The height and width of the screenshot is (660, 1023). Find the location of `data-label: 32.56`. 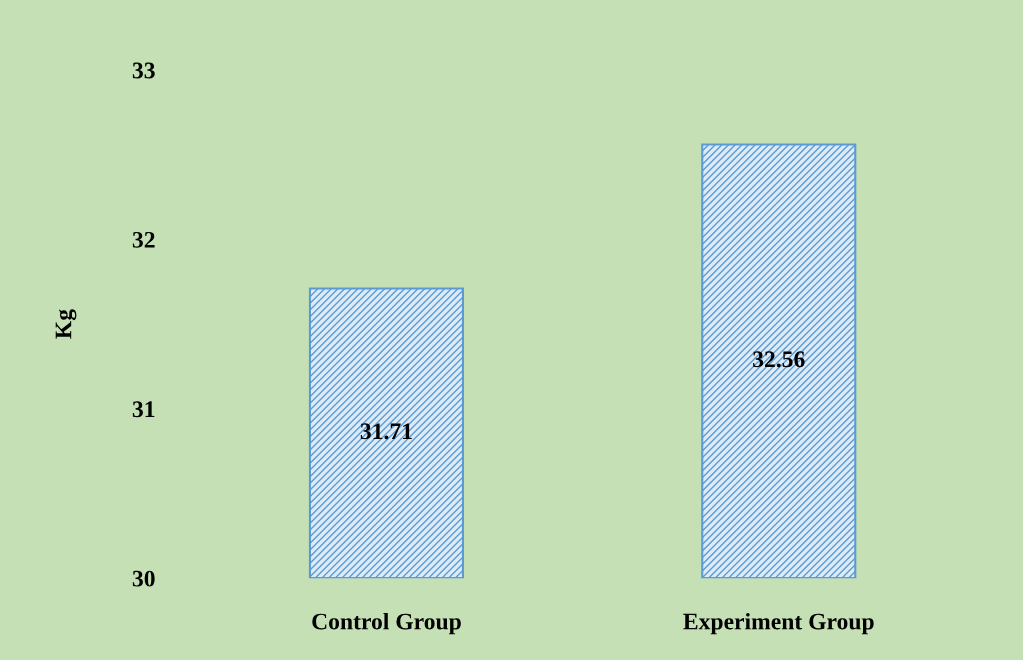

data-label: 32.56 is located at coordinates (779, 359).